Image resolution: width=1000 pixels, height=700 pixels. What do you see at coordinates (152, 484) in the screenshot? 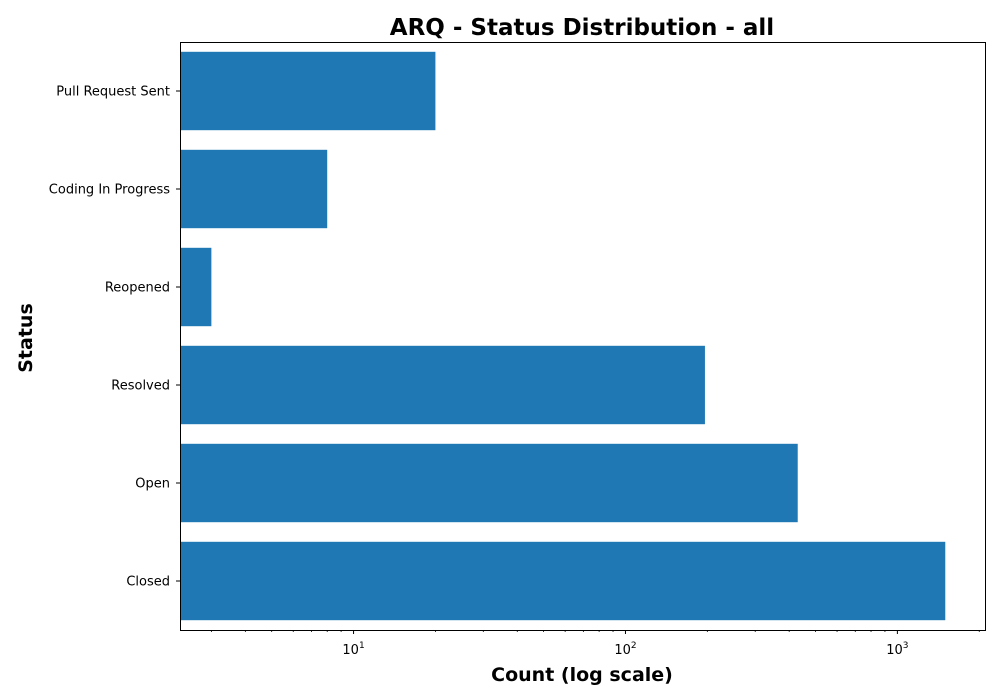
I see `y-tick-label: Open` at bounding box center [152, 484].